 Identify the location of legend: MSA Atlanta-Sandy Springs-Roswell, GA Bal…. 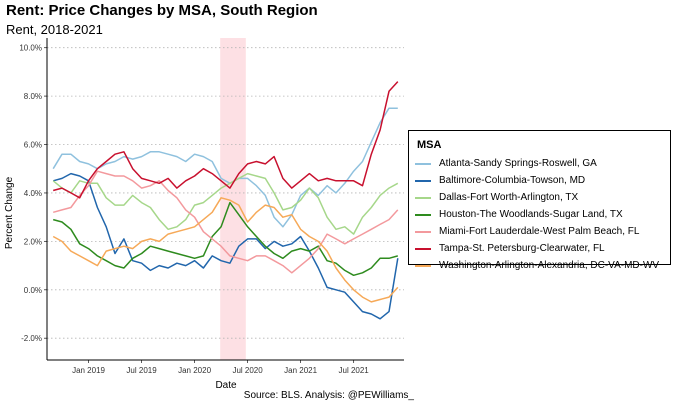
(539, 200).